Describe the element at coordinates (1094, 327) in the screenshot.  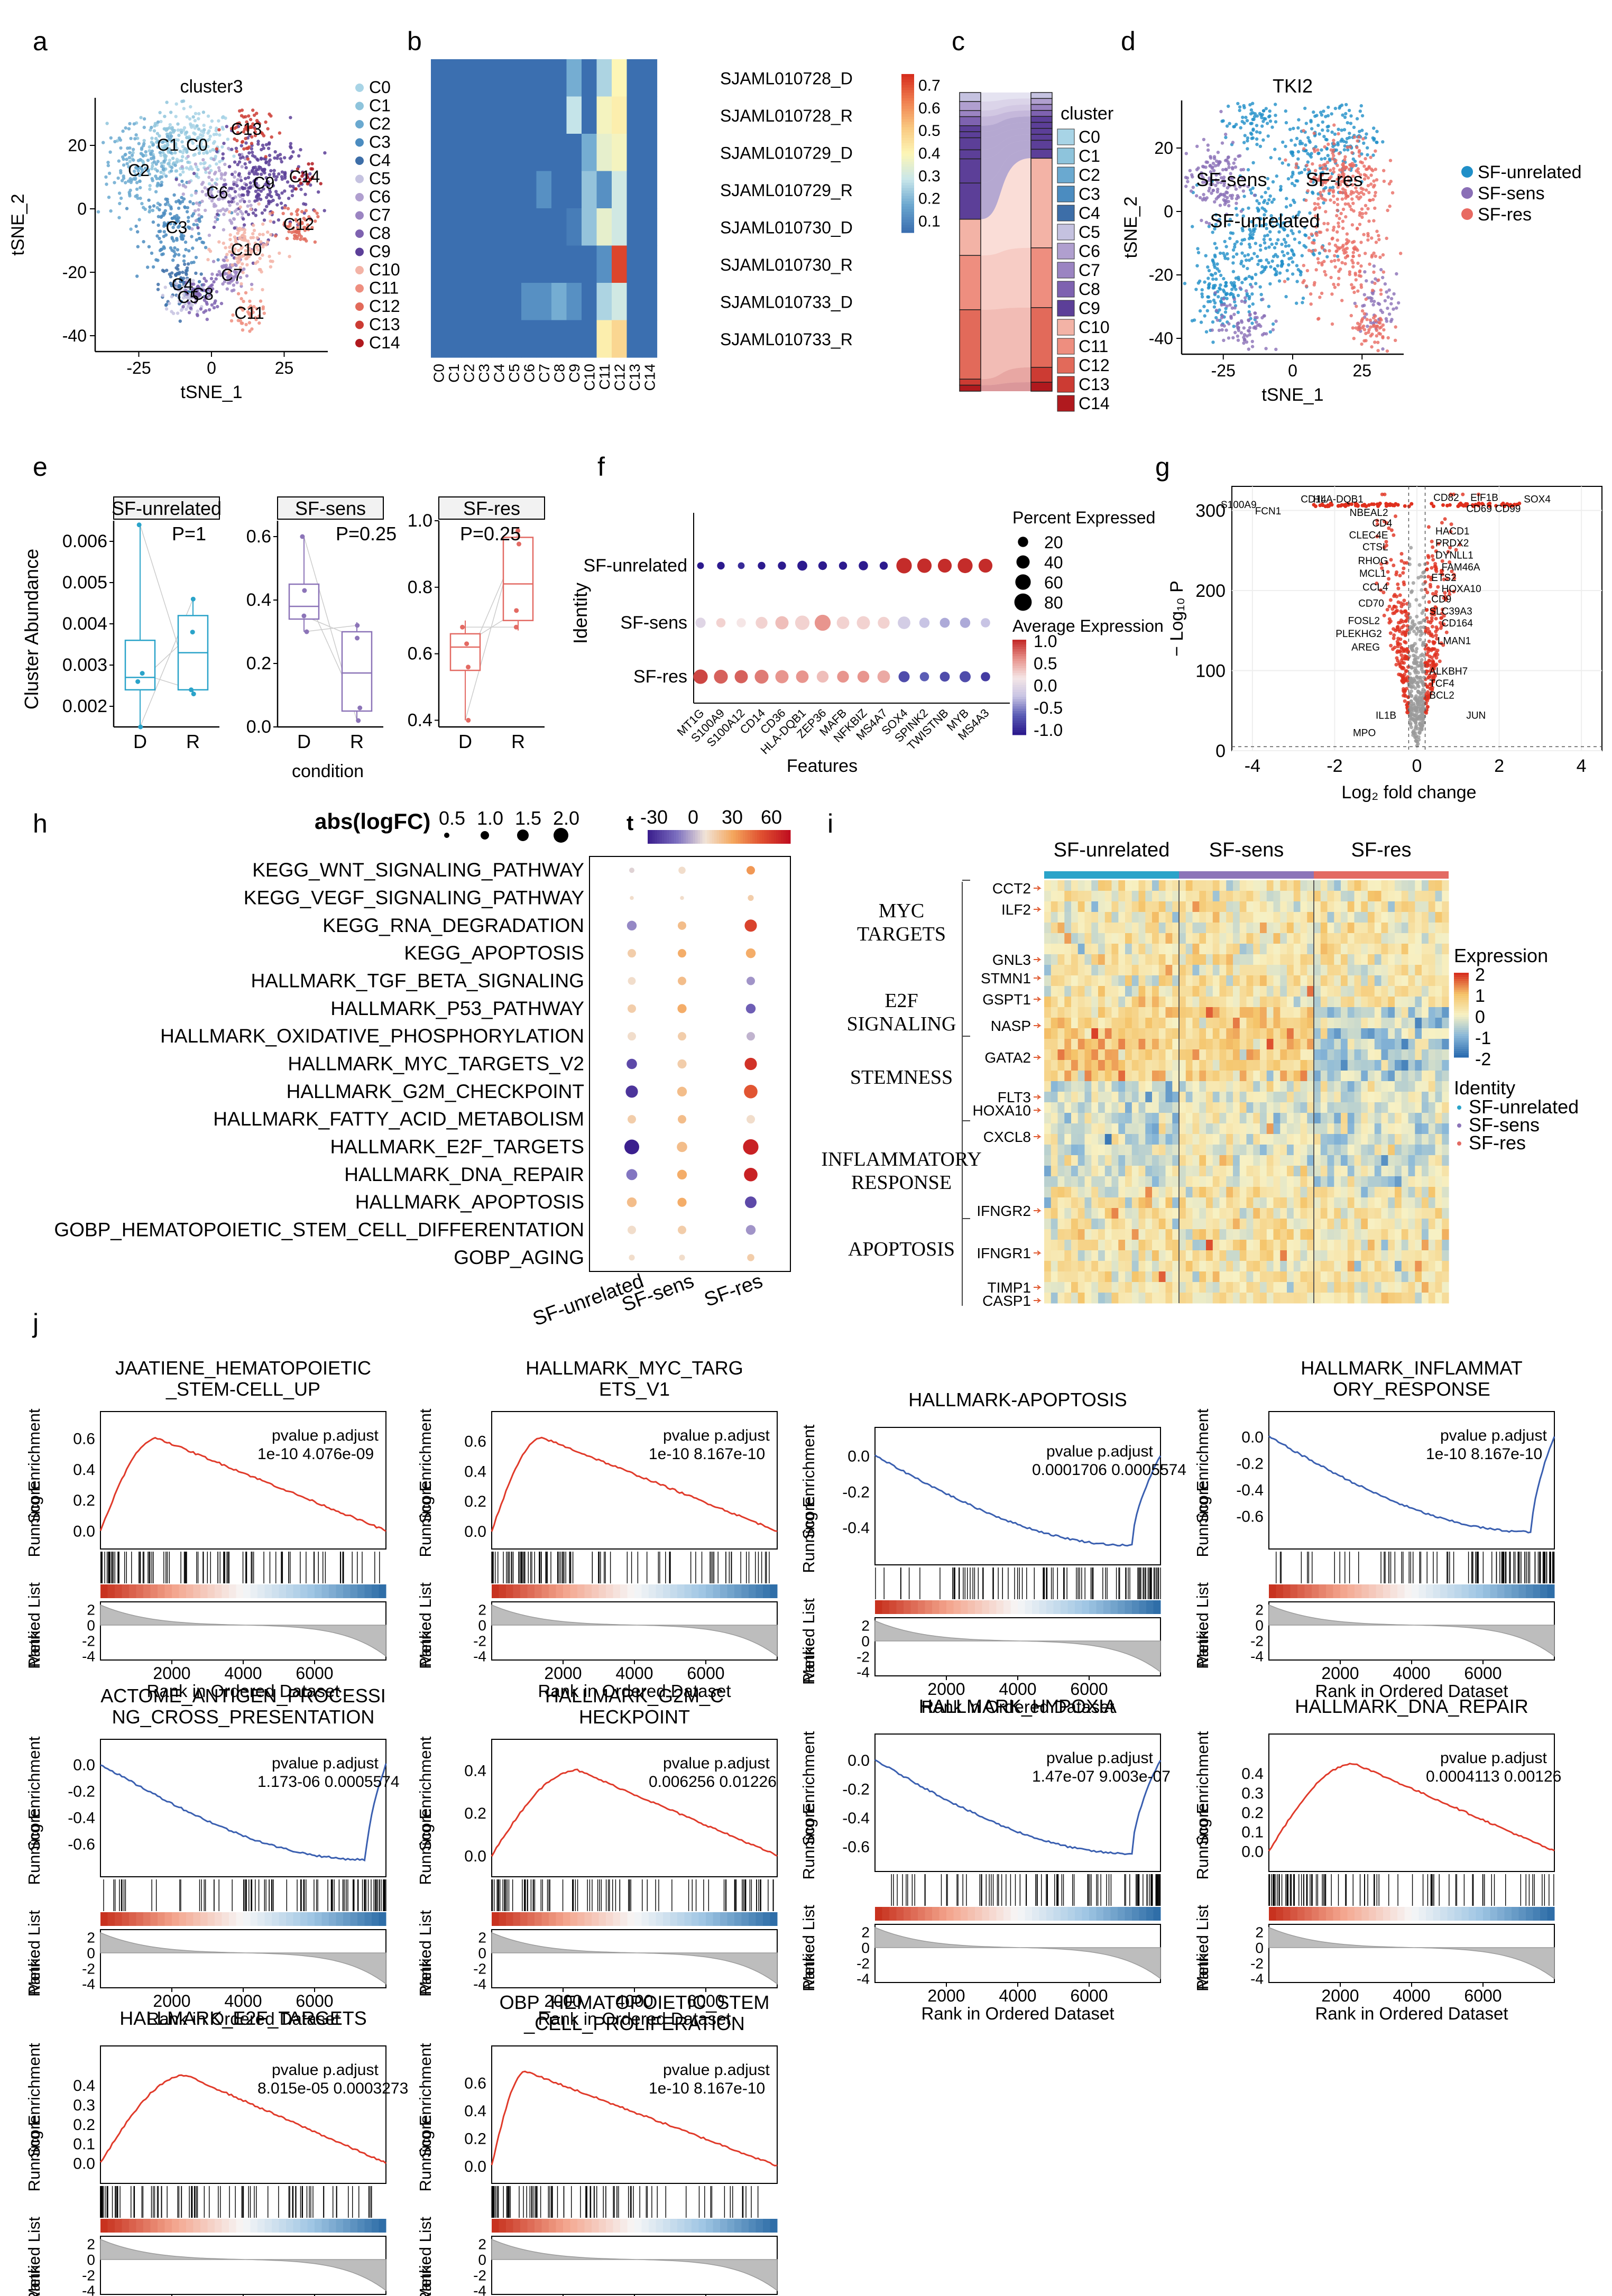
I see `legend-label: C10` at that location.